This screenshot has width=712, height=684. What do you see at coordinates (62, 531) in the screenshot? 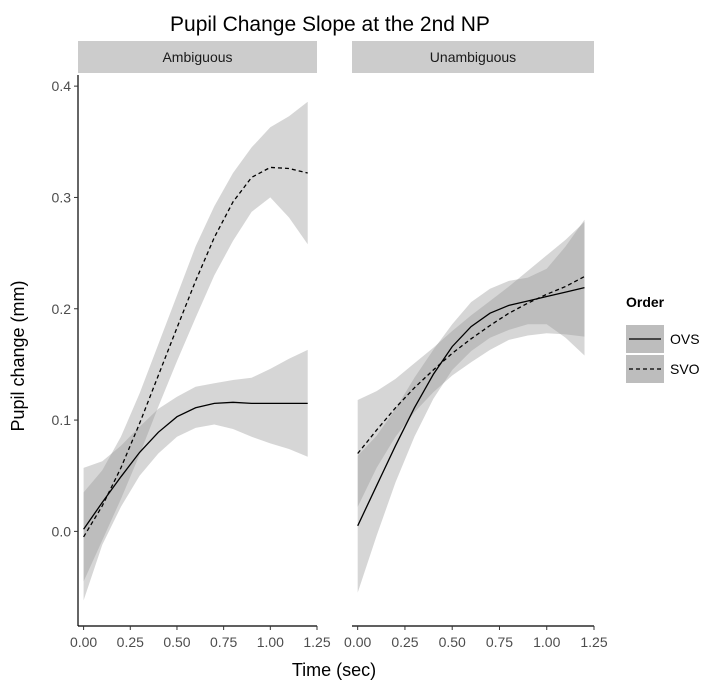
I see `y-tick-label: 0.0` at bounding box center [62, 531].